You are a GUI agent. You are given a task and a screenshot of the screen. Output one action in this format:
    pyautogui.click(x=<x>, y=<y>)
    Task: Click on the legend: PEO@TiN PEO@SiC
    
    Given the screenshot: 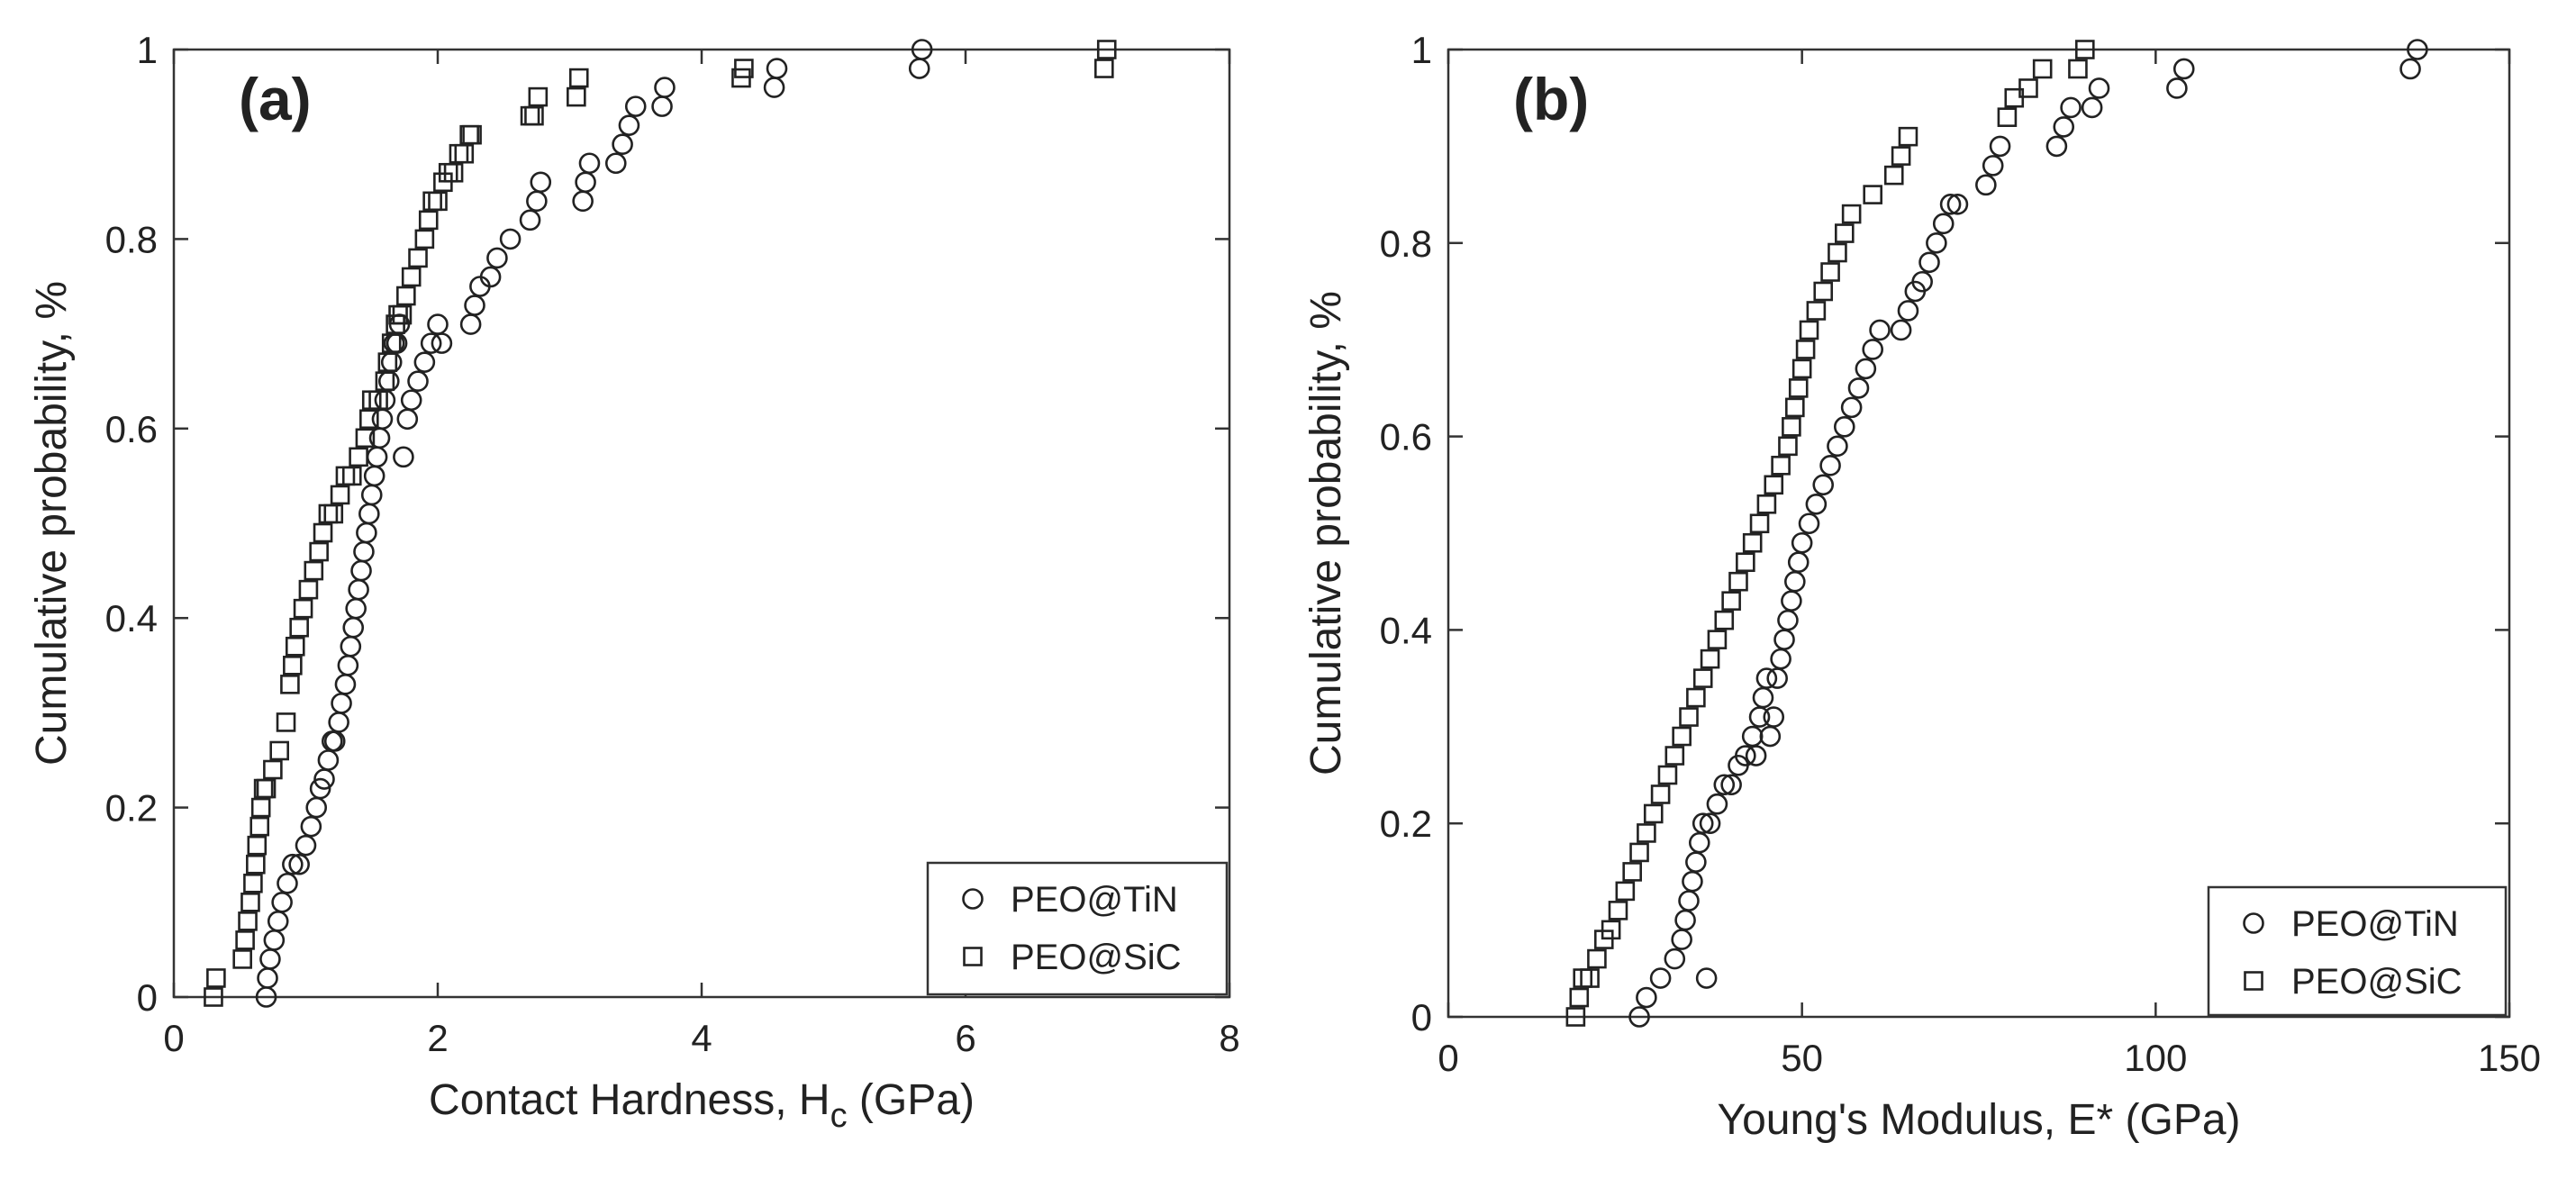 What is the action you would take?
    pyautogui.click(x=2357, y=951)
    